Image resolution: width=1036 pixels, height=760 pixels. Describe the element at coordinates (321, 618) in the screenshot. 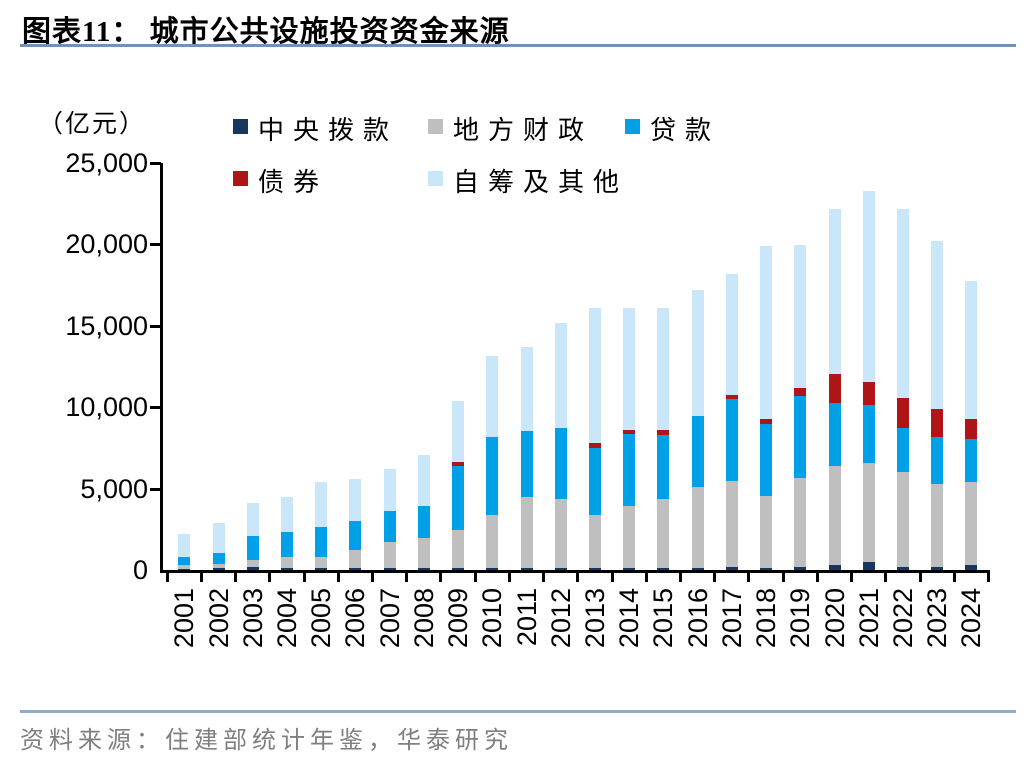

I see `x-tick-label: 2005` at that location.